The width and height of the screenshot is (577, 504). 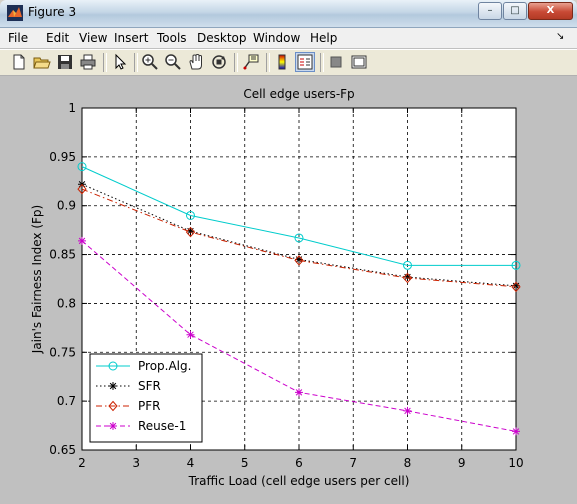 I want to click on dock-arrow-icon: ↘, so click(x=560, y=36).